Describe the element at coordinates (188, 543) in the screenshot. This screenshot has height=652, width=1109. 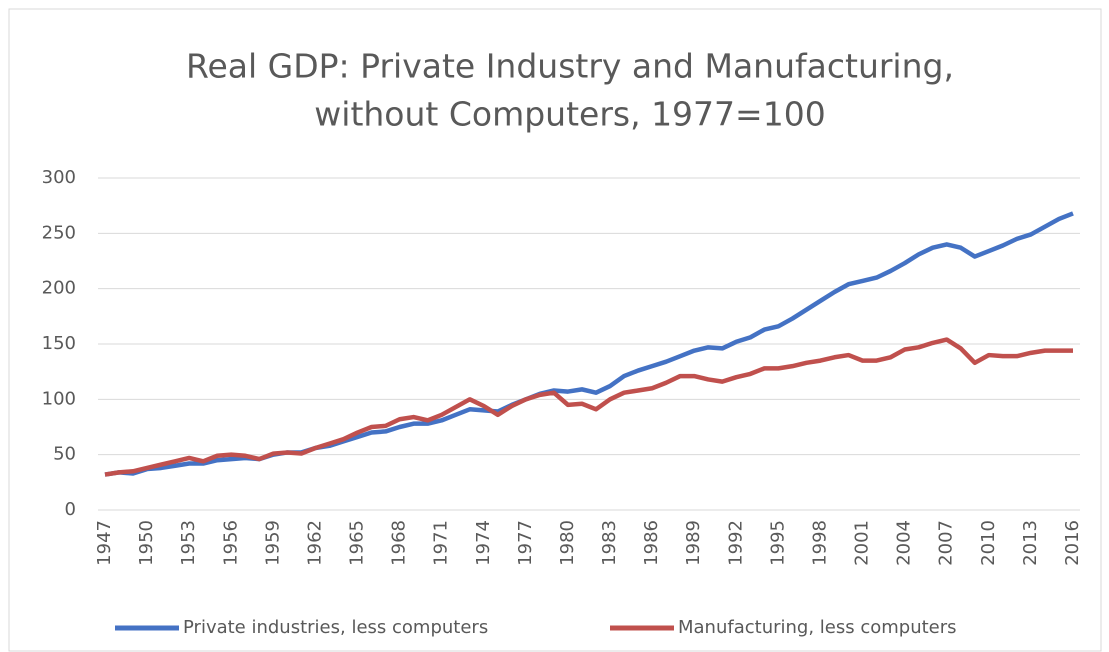
I see `x-tick-label: 1953` at that location.